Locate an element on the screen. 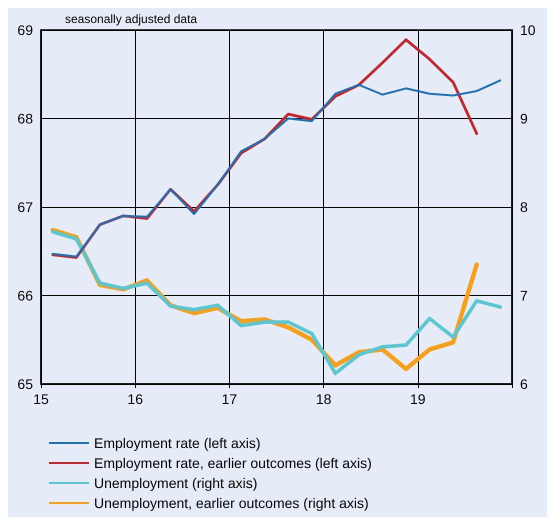  x-tick-label: 15 is located at coordinates (41, 399).